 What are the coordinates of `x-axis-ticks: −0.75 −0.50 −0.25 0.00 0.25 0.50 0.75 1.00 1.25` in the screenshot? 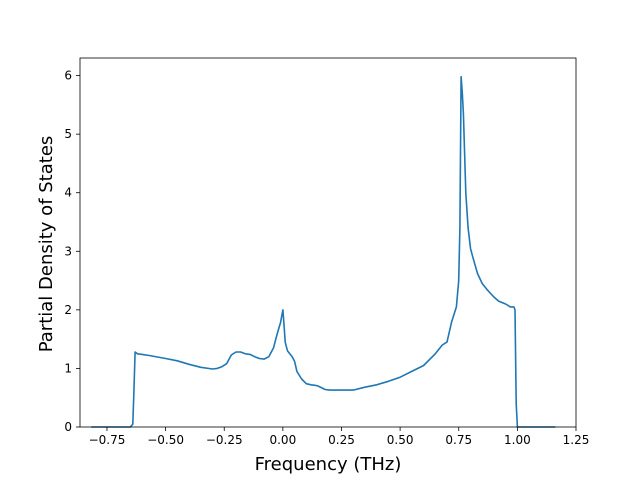 It's located at (339, 437).